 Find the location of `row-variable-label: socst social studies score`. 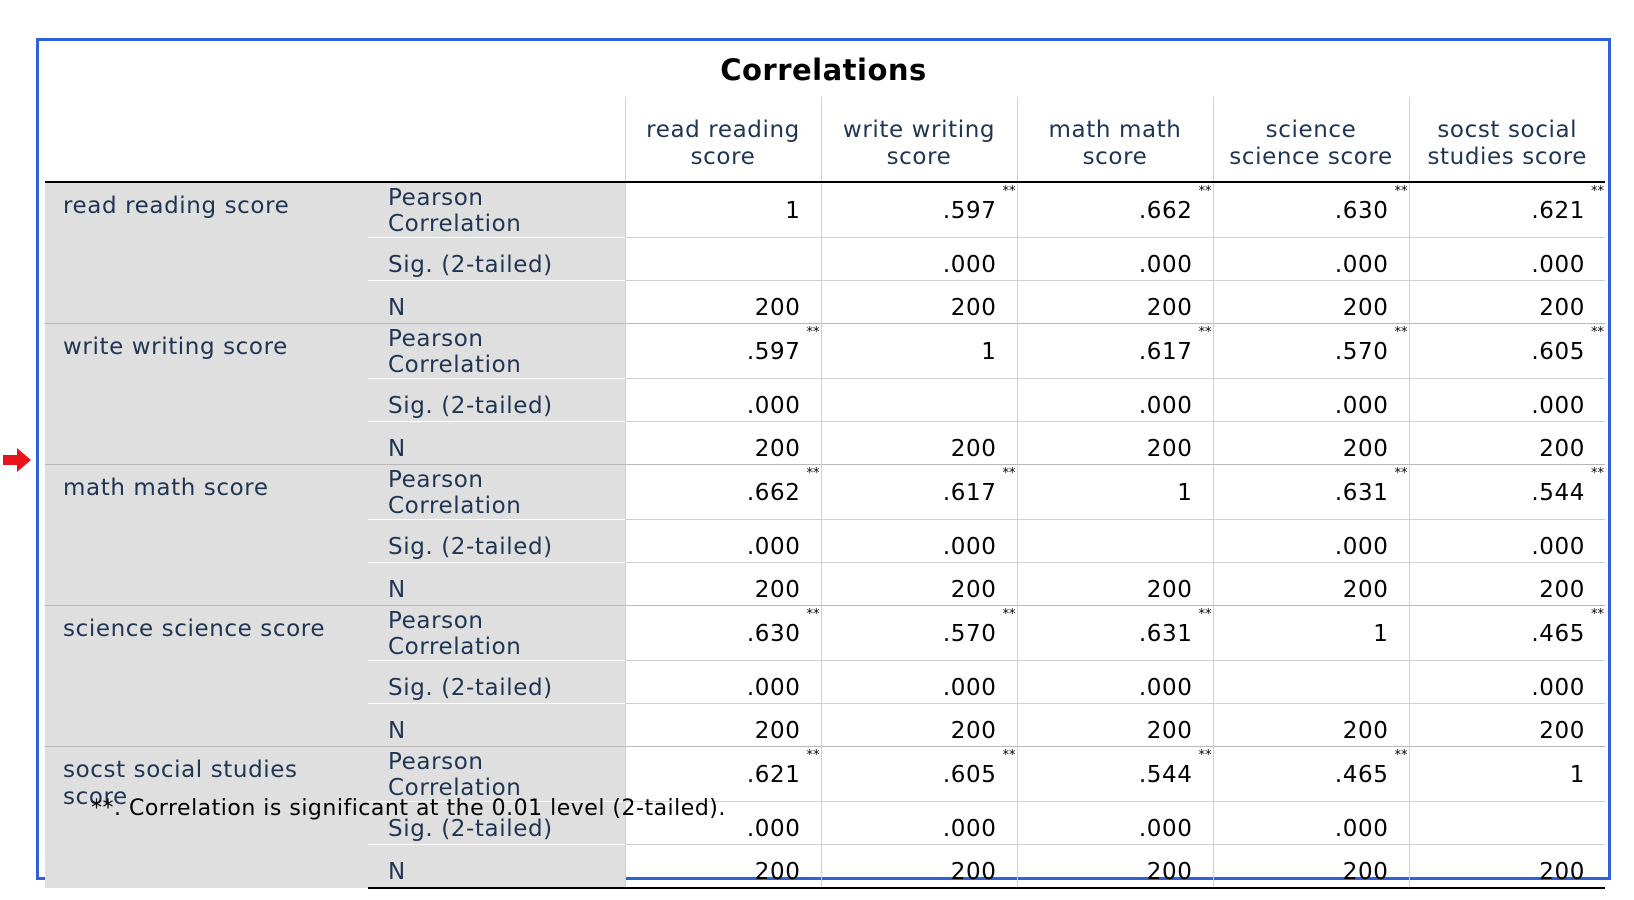

row-variable-label: socst social studies score is located at coordinates (206, 817).